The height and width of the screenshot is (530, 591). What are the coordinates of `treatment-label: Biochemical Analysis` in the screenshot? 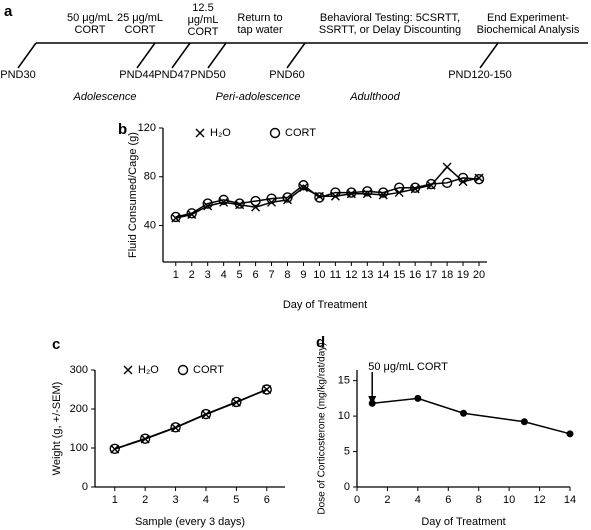 It's located at (528, 30).